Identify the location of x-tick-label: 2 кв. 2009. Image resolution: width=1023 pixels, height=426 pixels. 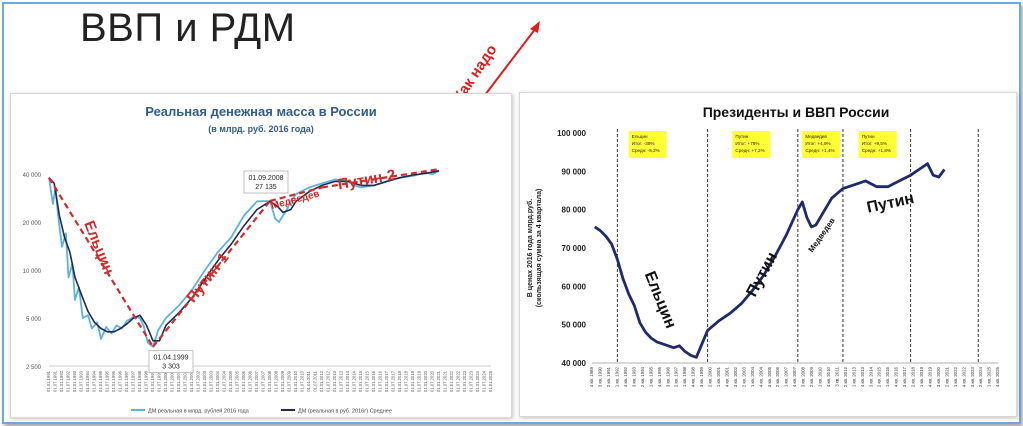
(811, 376).